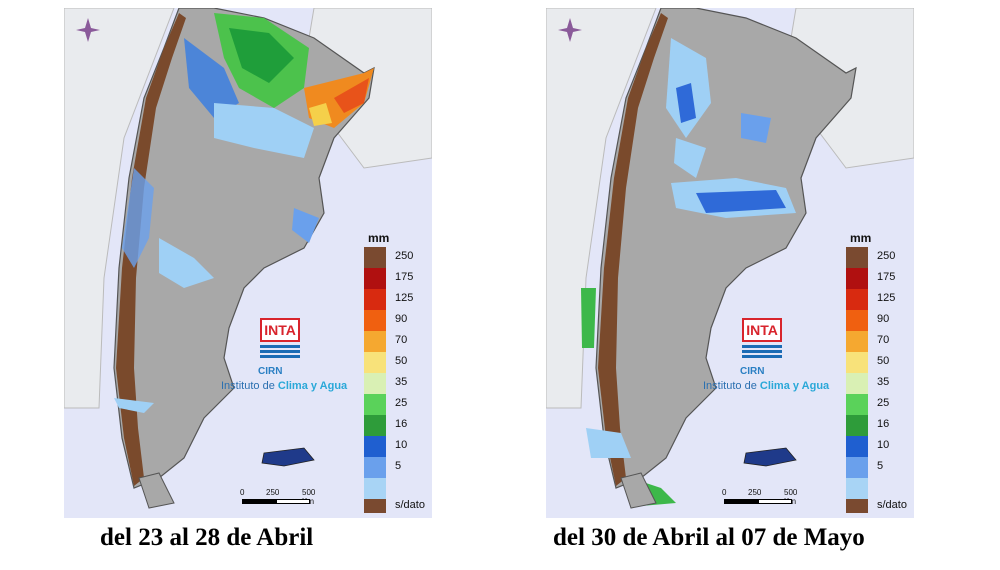  Describe the element at coordinates (709, 537) in the screenshot. I see `caption-right: del 30 de Abril al 07 de Mayo` at that location.